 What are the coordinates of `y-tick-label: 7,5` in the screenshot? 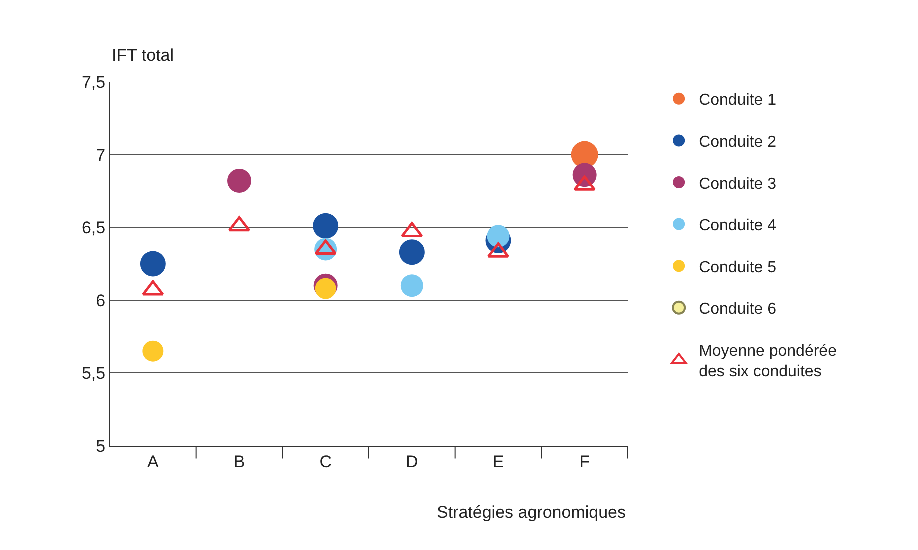 It's located at (94, 82).